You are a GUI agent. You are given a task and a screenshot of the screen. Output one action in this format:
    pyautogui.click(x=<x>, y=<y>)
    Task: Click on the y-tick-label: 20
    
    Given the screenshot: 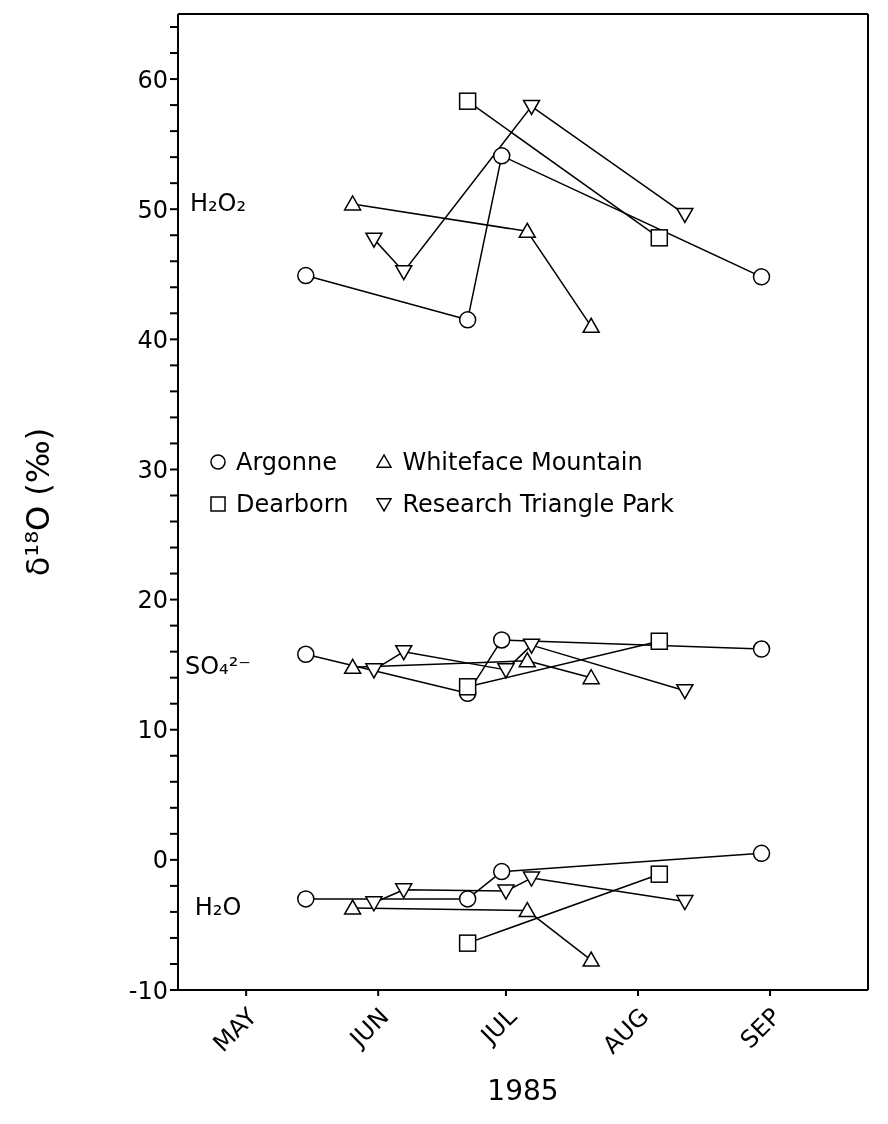 What is the action you would take?
    pyautogui.click(x=152, y=600)
    